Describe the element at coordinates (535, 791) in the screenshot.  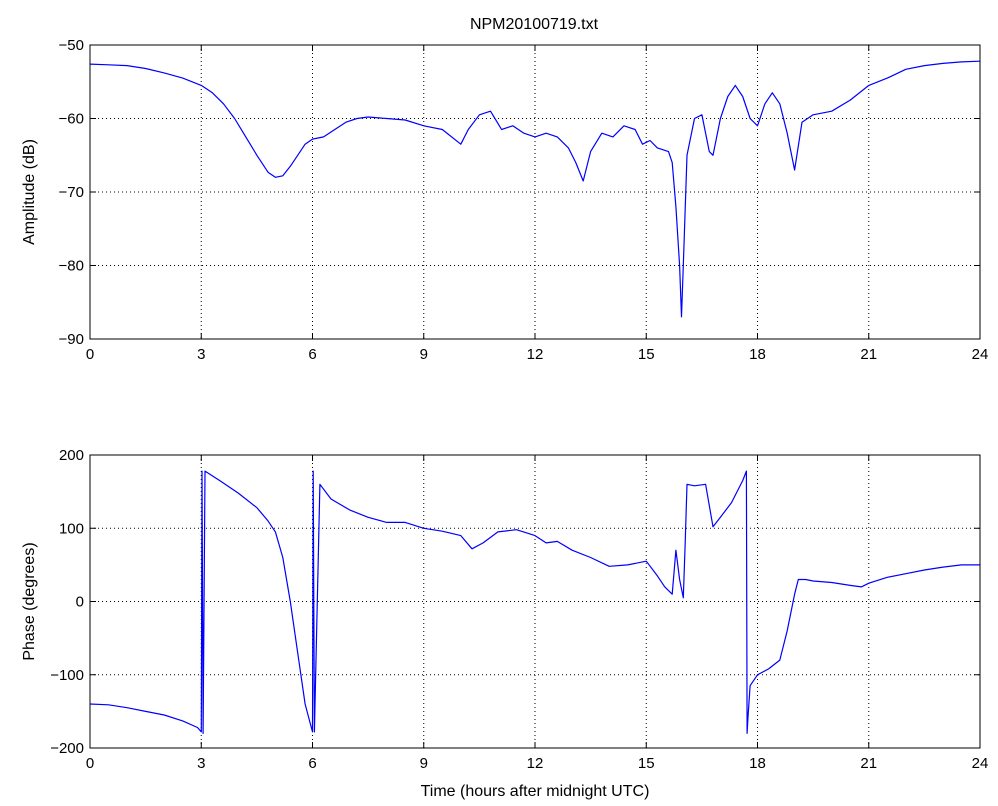
I see `x-axis-label: Time (hours after midnight UTC)` at that location.